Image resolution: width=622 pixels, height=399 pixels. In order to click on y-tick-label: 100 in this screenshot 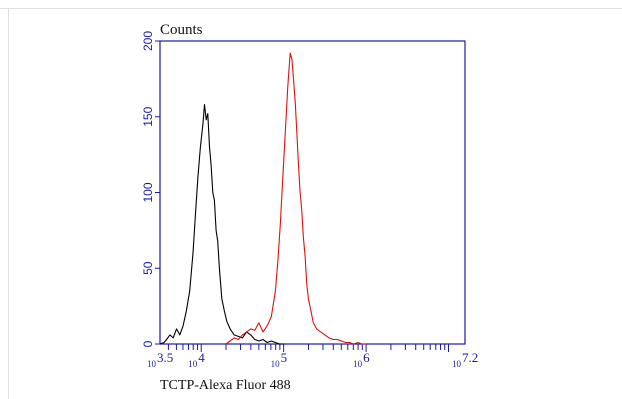, I will do `click(148, 192)`.